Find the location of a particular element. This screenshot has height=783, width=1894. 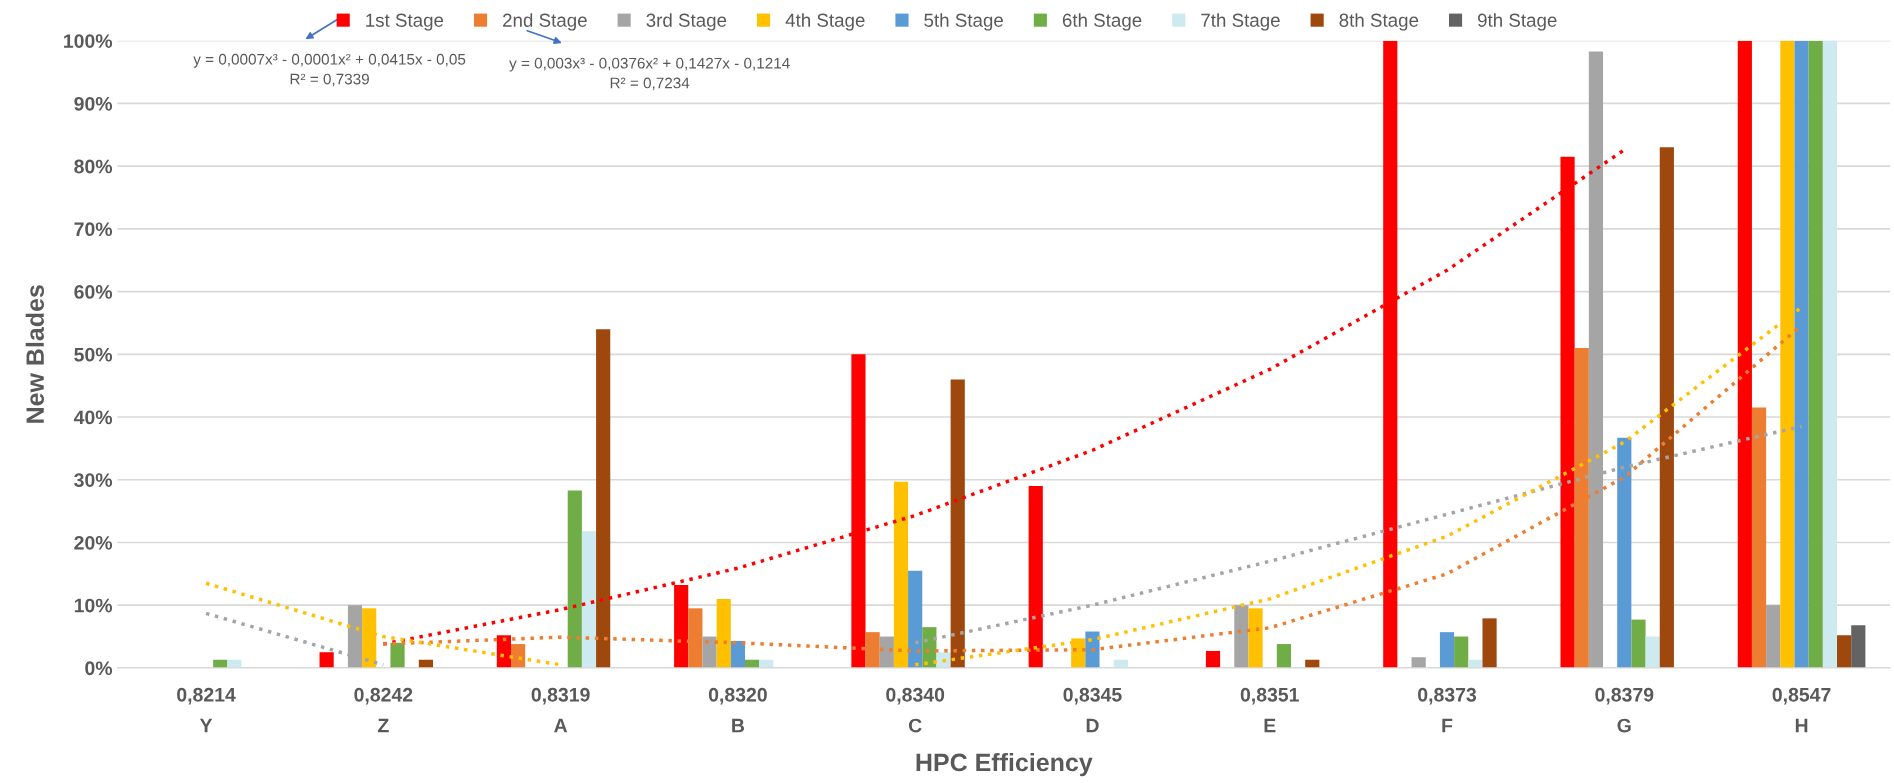

x-tick-label: 0,8373 F is located at coordinates (1447, 710).